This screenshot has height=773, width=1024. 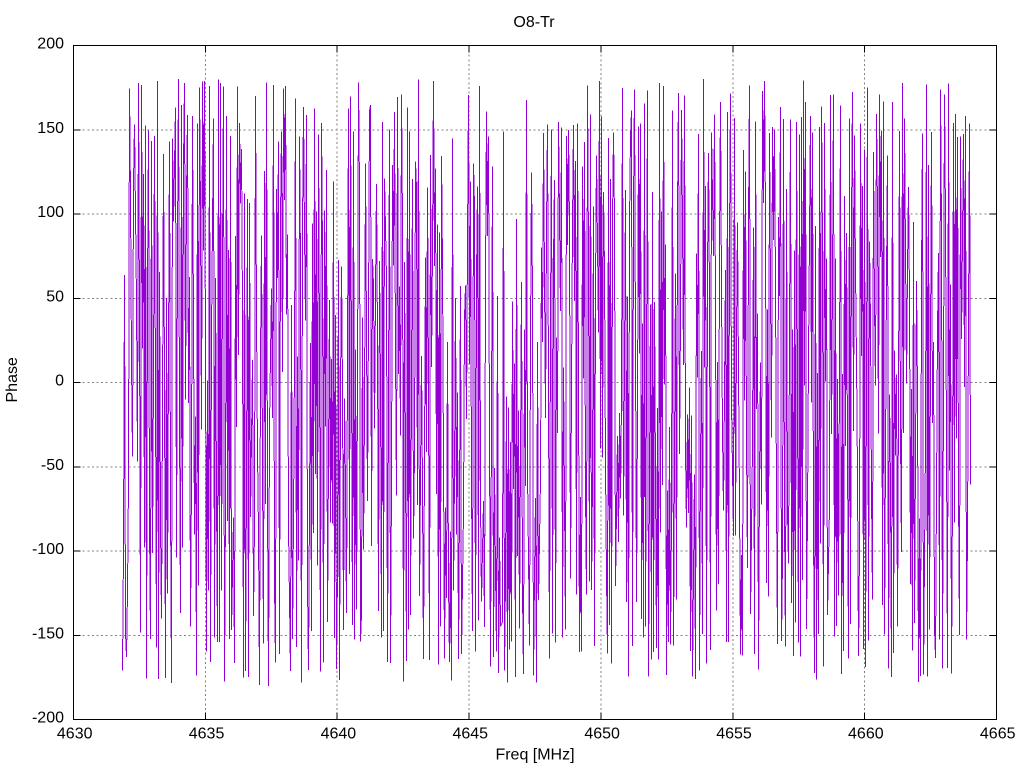 What do you see at coordinates (534, 22) in the screenshot?
I see `svg-text: O8-Tr` at bounding box center [534, 22].